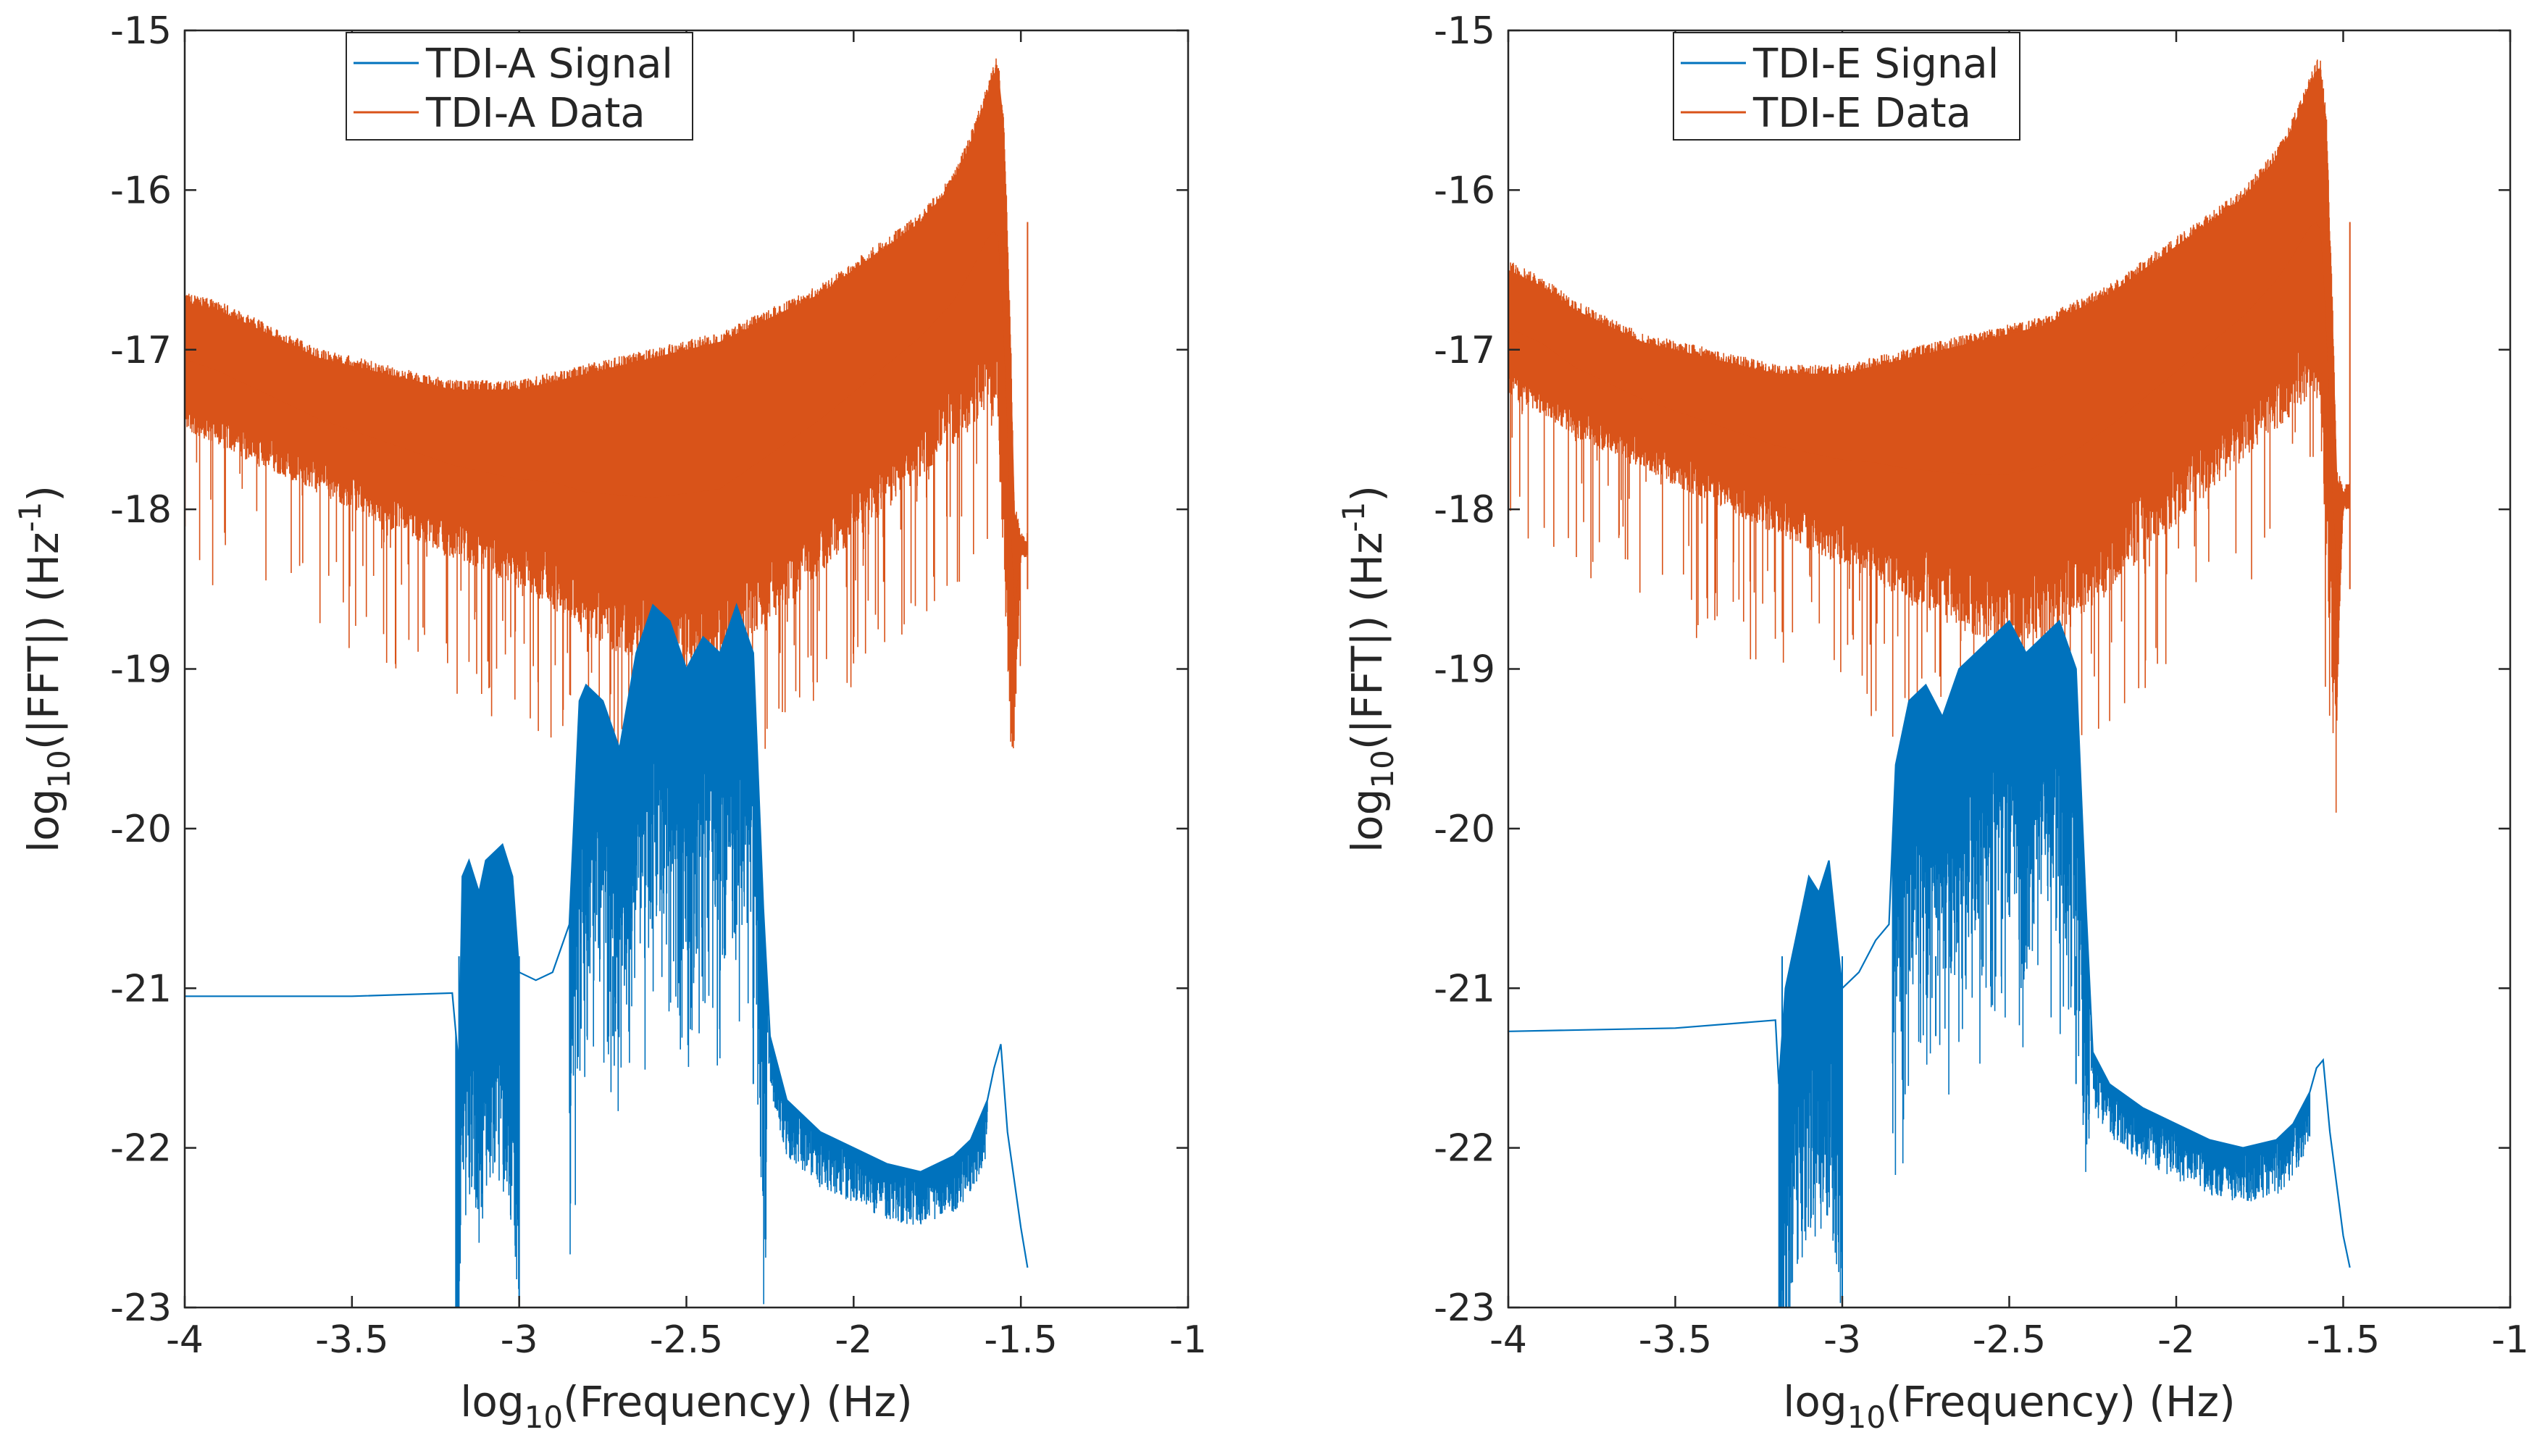 This screenshot has width=2537, height=1456. Describe the element at coordinates (535, 113) in the screenshot. I see `legend-label: TDI-A Data` at that location.